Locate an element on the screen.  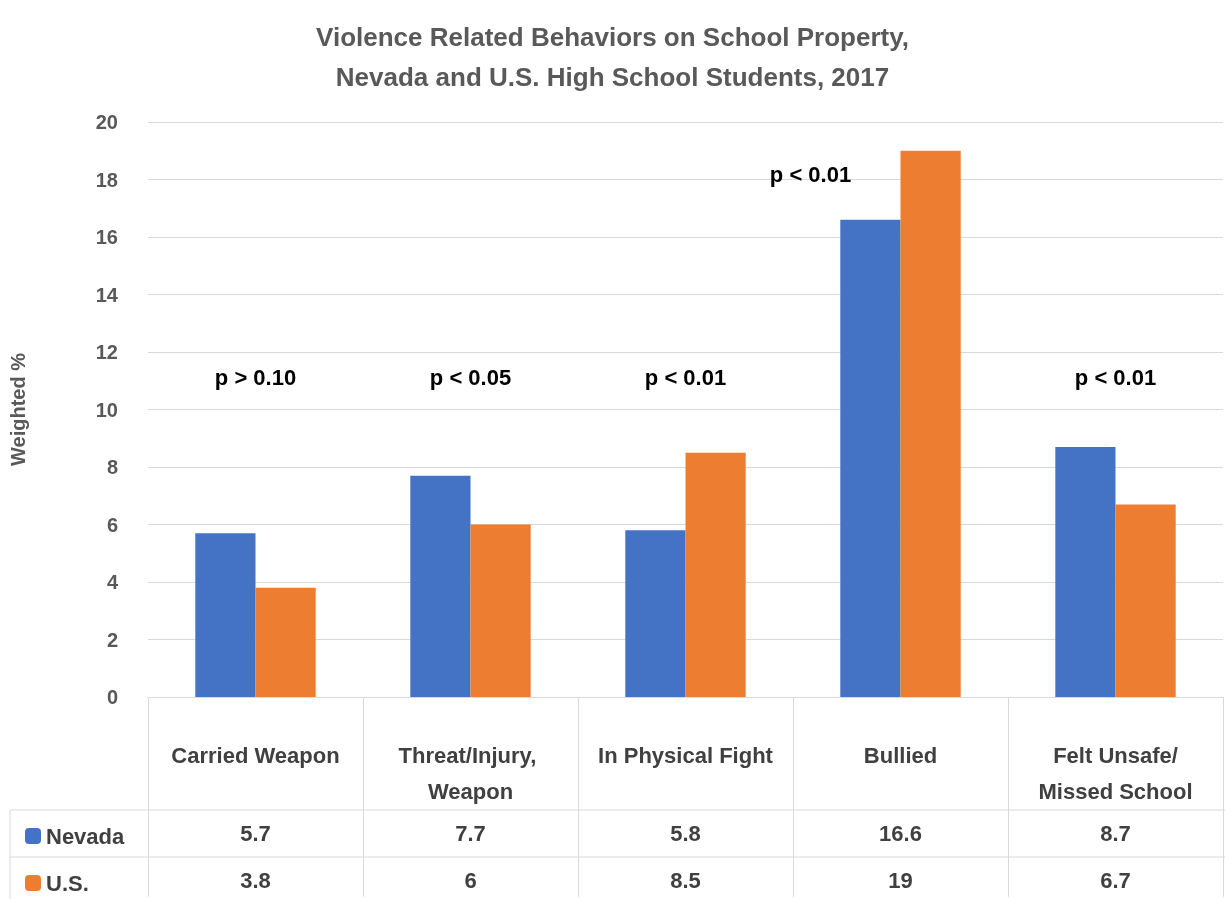
x-tick-label: Threat/Injury, Weapon is located at coordinates (470, 773).